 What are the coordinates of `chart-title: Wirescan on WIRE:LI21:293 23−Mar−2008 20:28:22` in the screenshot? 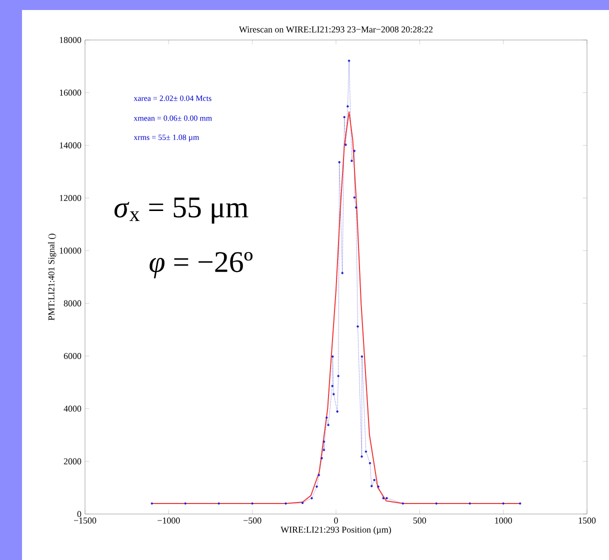 It's located at (336, 29).